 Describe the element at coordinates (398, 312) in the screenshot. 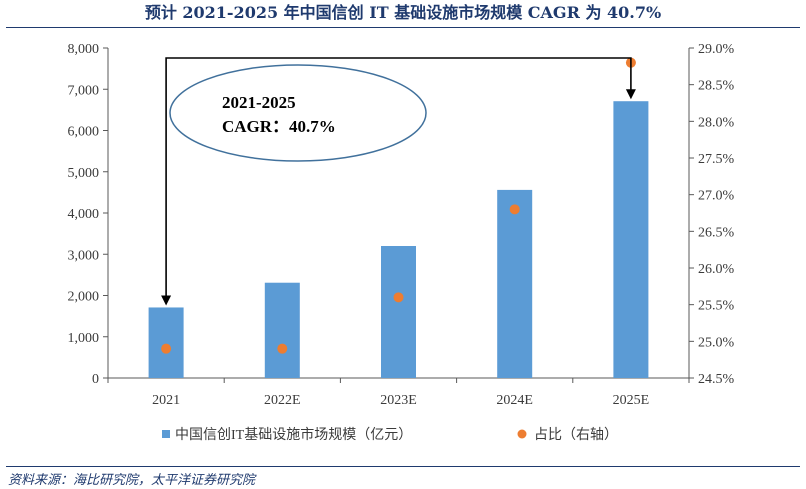

I see `bar-2023E` at that location.